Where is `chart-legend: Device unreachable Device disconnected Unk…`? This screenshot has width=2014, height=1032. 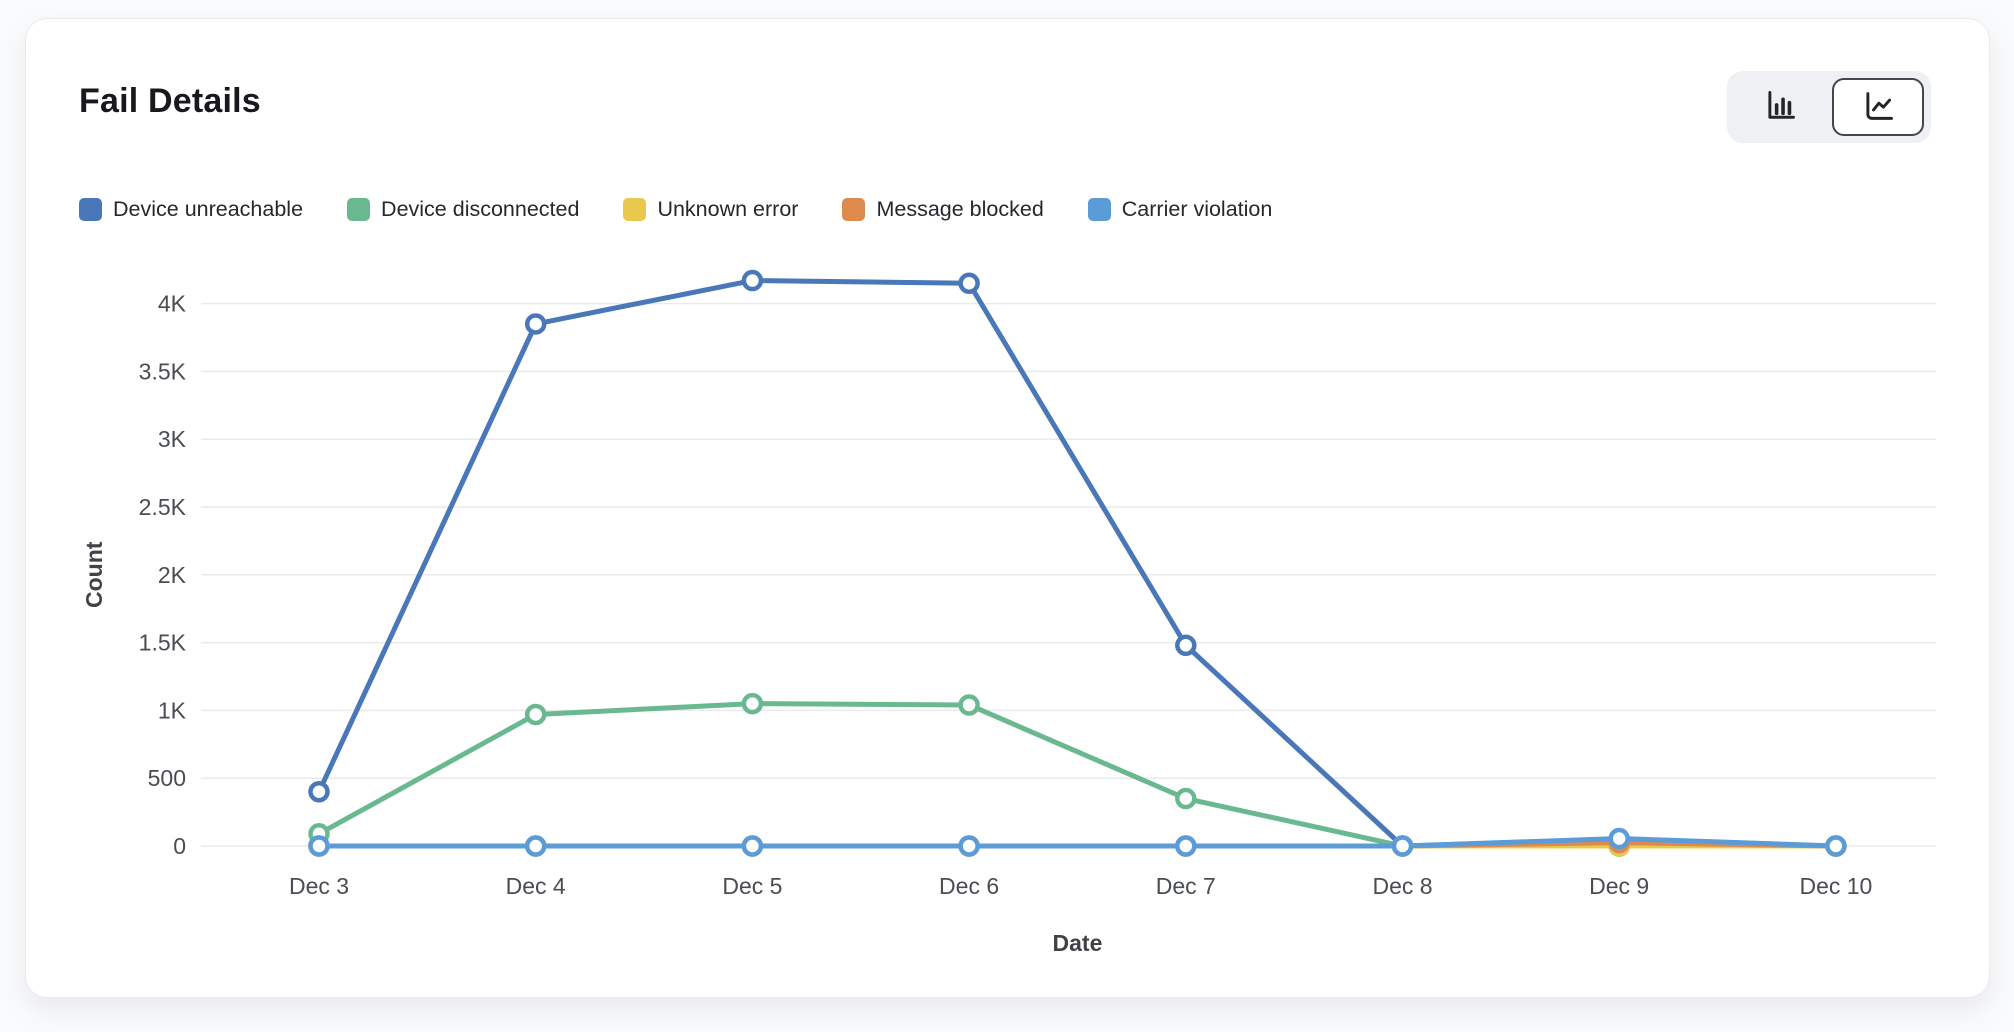
chart-legend: Device unreachable Device disconnected Unk… is located at coordinates (1004, 209).